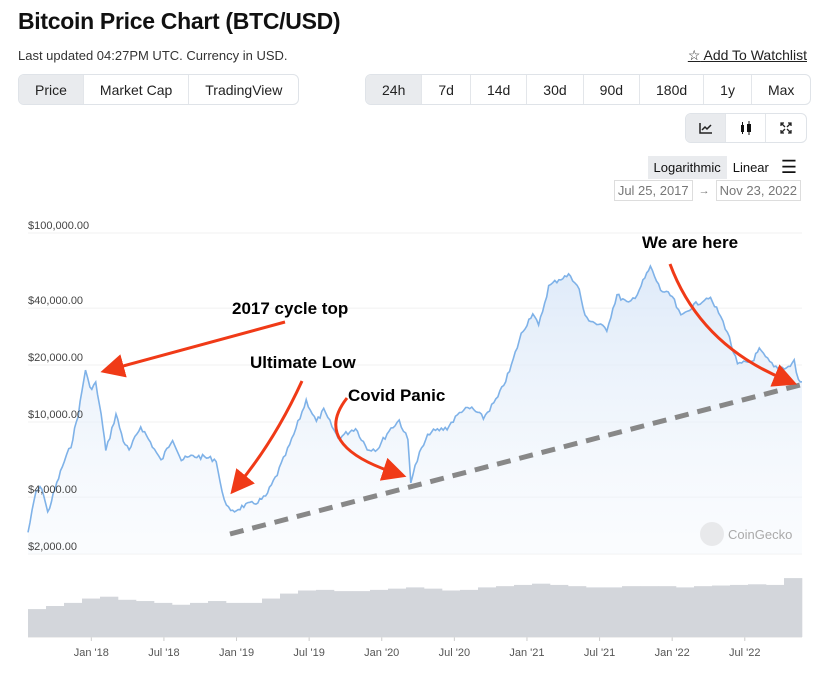 Image resolution: width=825 pixels, height=678 pixels. I want to click on y-tick-label: $20,000.00, so click(55, 358).